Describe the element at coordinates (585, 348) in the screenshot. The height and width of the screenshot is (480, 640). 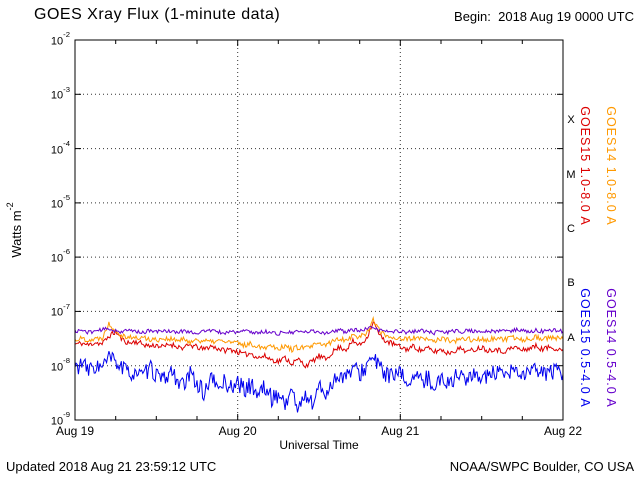
I see `legend-goes15-short: GOES15 0.5-4.0 A` at that location.